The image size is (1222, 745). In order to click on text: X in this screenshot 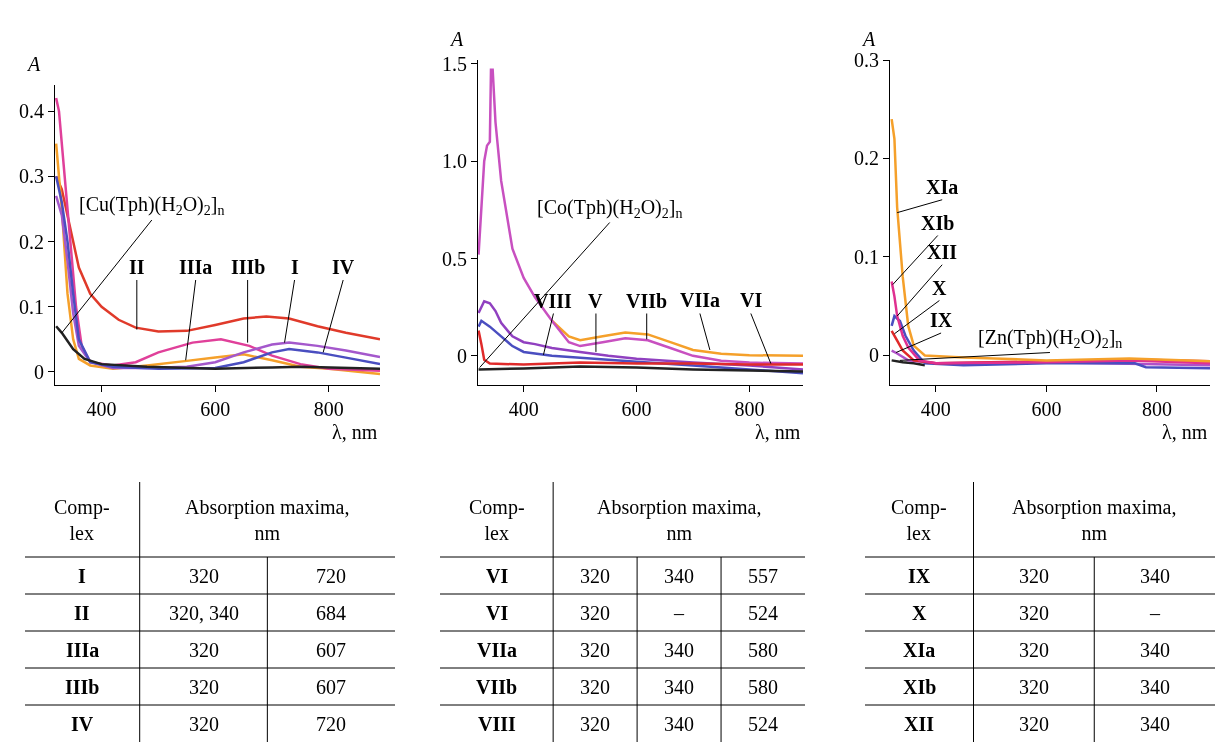, I will do `click(919, 613)`.